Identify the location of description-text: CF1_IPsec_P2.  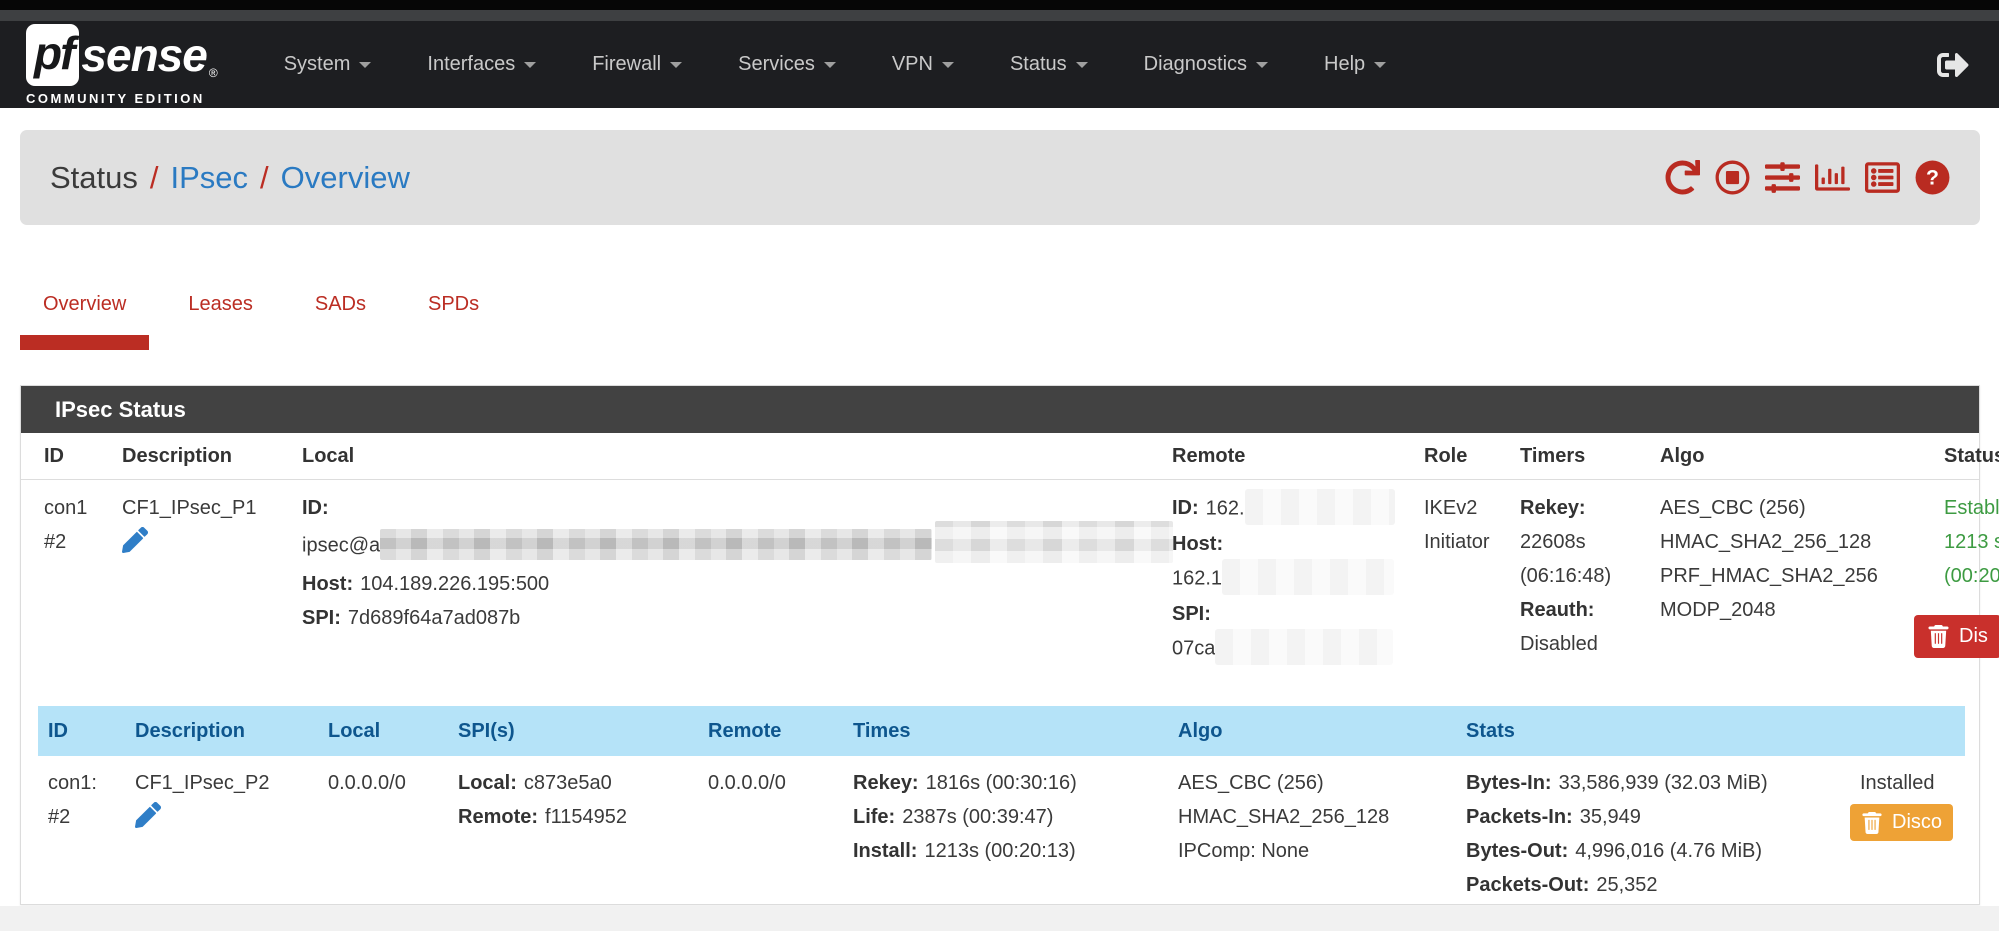
(202, 783).